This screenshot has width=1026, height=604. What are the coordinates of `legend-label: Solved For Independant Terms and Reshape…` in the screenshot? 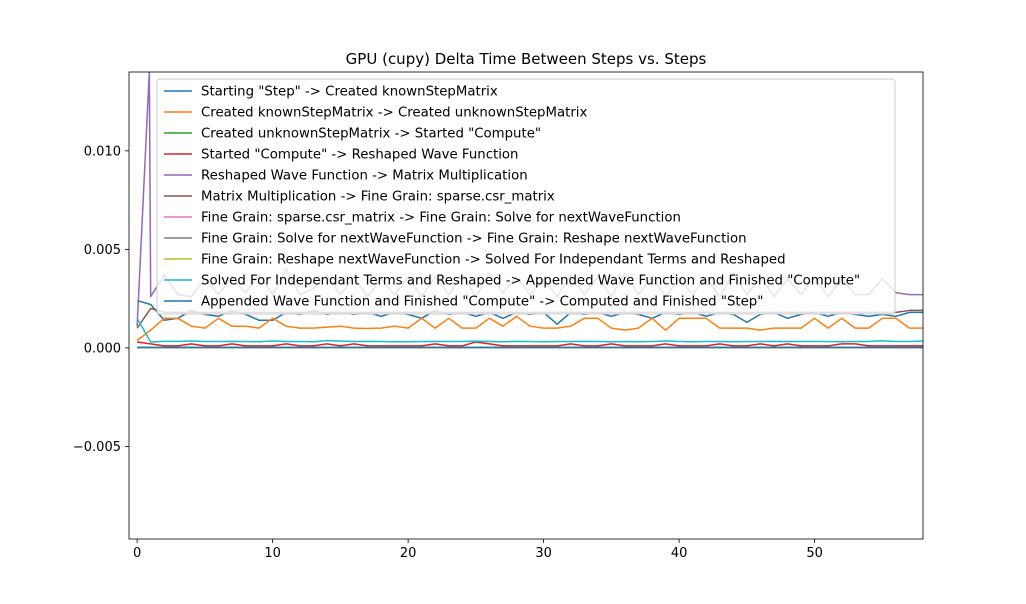 It's located at (530, 281).